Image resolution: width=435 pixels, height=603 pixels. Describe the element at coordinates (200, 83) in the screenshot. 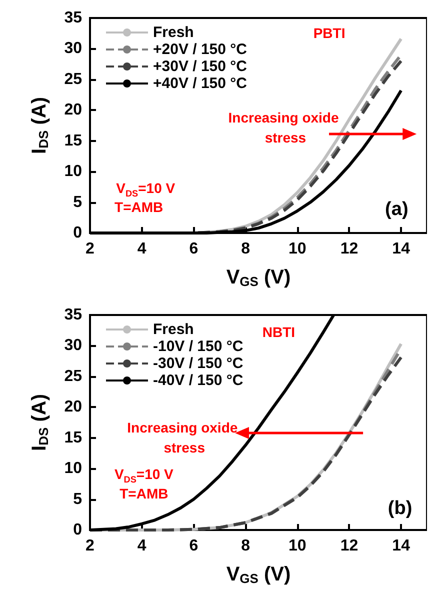

I see `legend-label: +40V / 150 °C` at that location.